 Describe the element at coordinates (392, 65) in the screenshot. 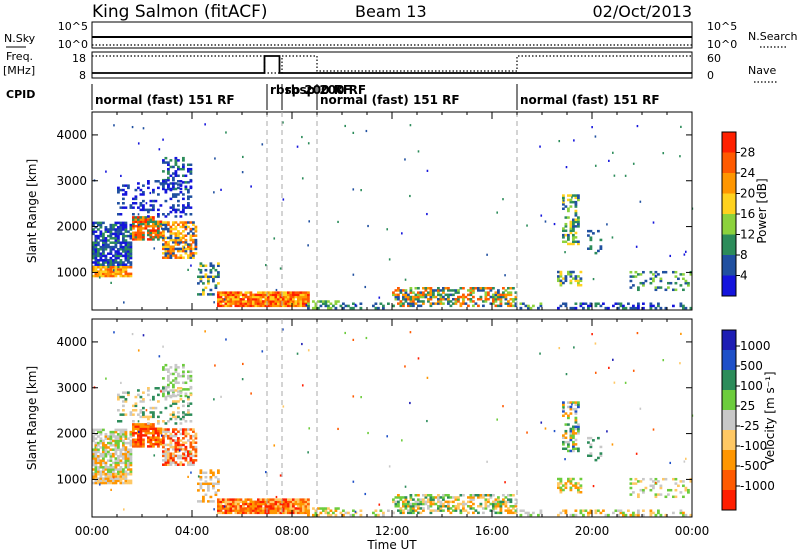

I see `freq-panel-frame` at that location.